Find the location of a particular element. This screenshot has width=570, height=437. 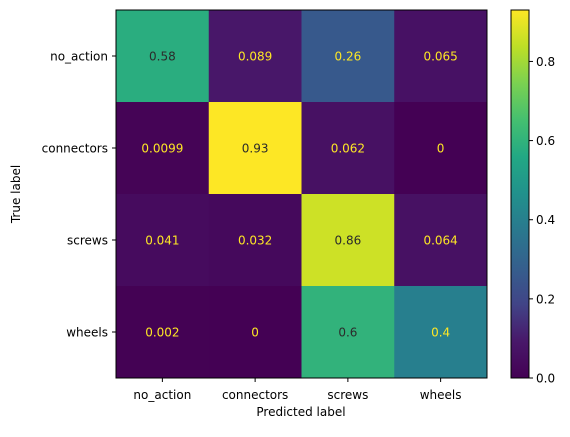

cell-value-label: 0.041 is located at coordinates (162, 241).